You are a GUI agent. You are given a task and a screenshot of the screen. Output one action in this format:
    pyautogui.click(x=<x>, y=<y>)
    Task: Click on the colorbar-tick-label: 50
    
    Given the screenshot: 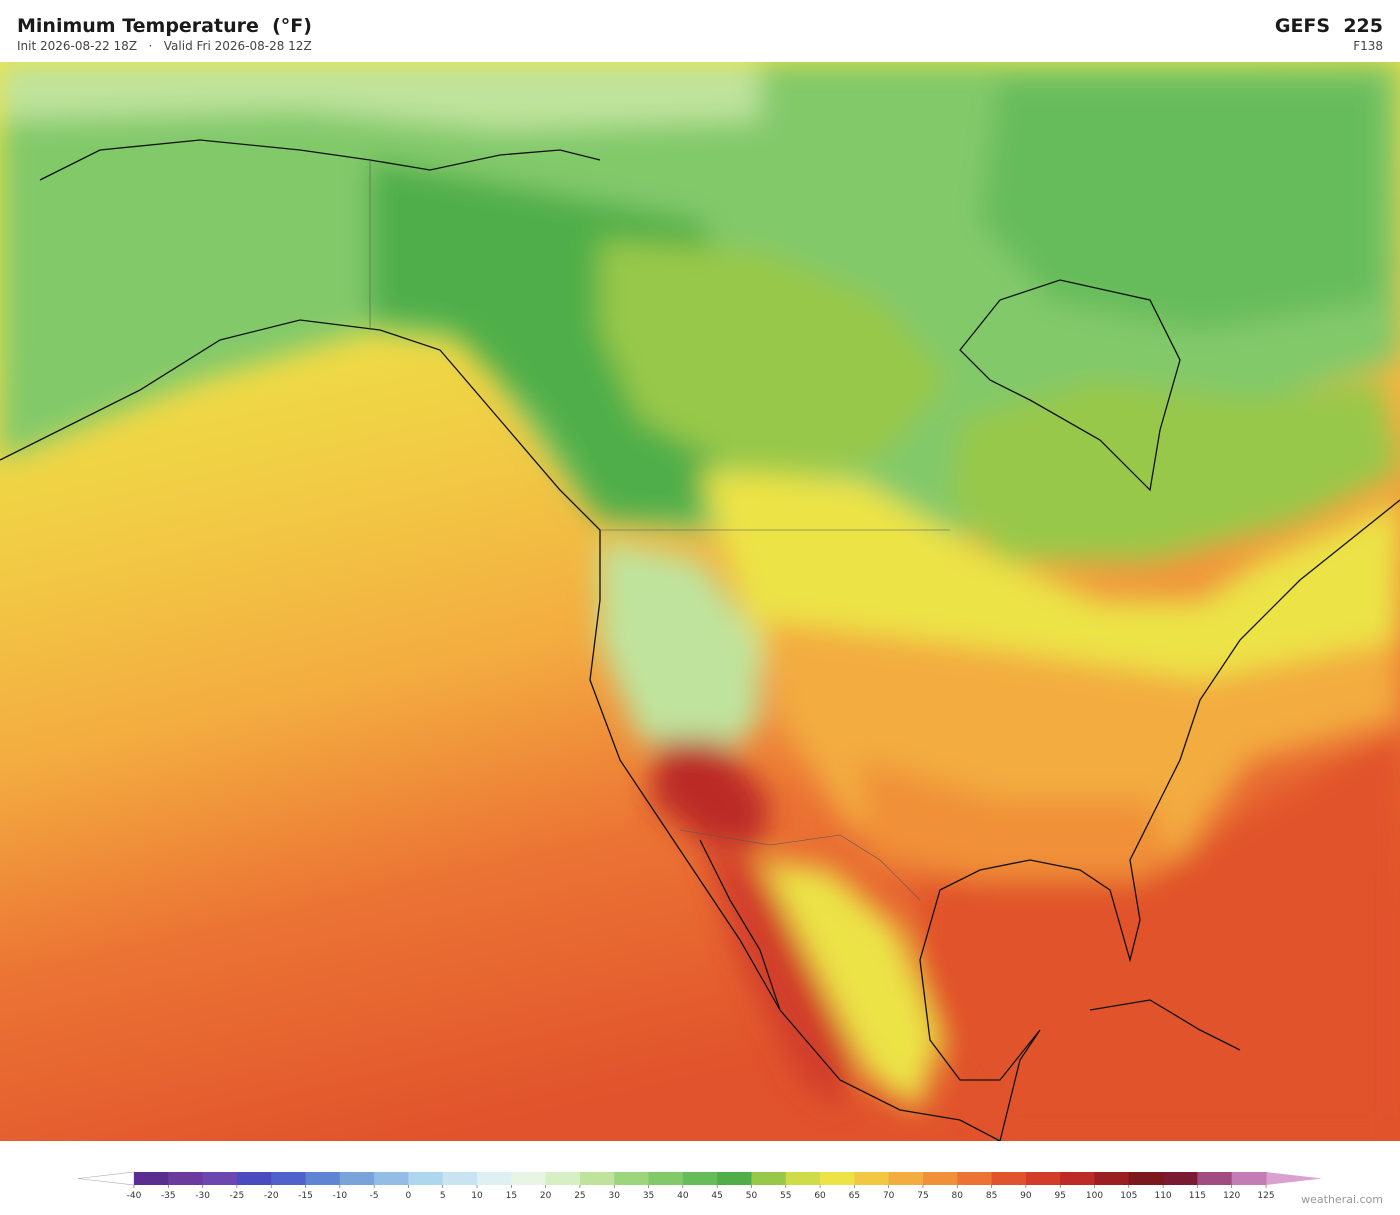 What is the action you would take?
    pyautogui.click(x=752, y=1196)
    